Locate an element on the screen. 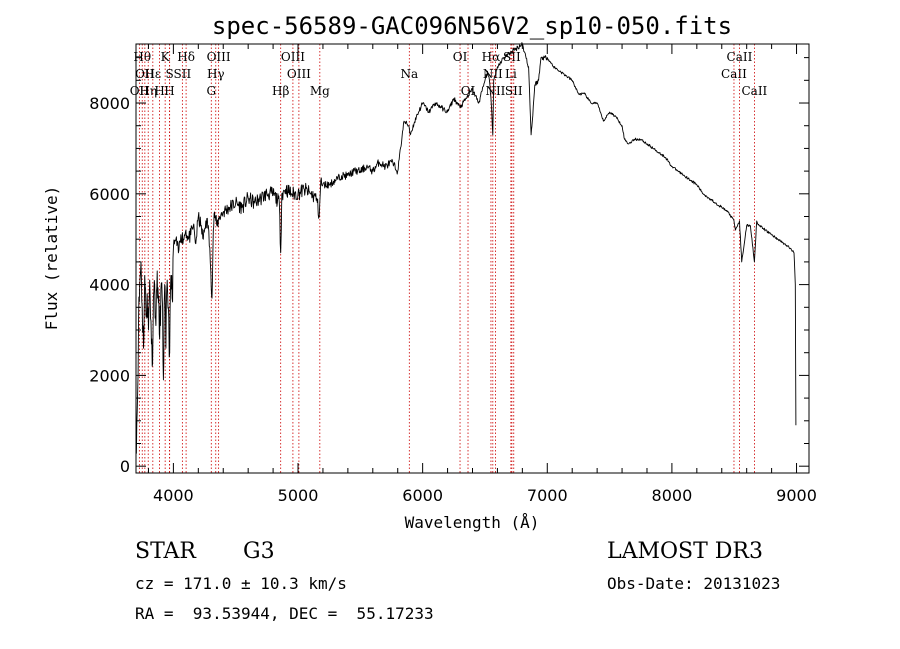  x-tick-label: 5000 is located at coordinates (298, 495).